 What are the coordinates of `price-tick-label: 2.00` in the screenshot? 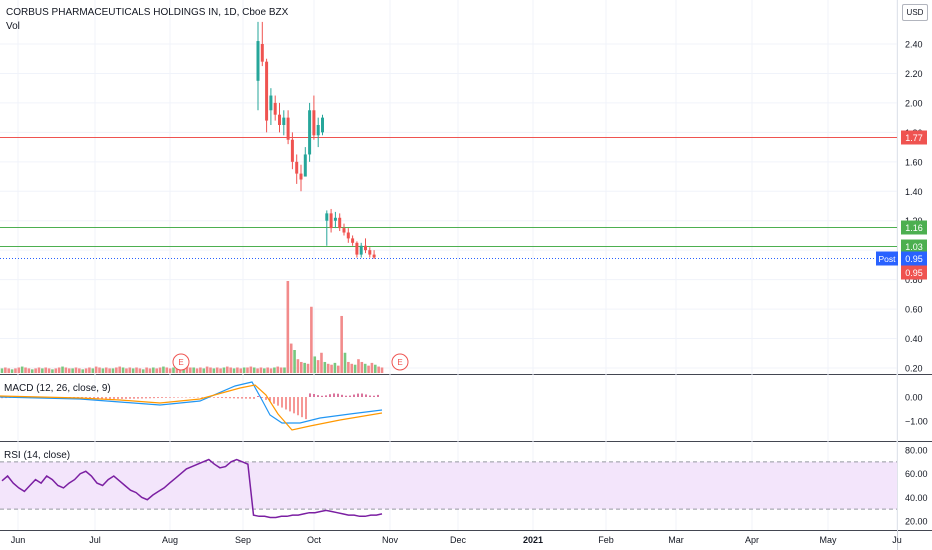 It's located at (914, 103).